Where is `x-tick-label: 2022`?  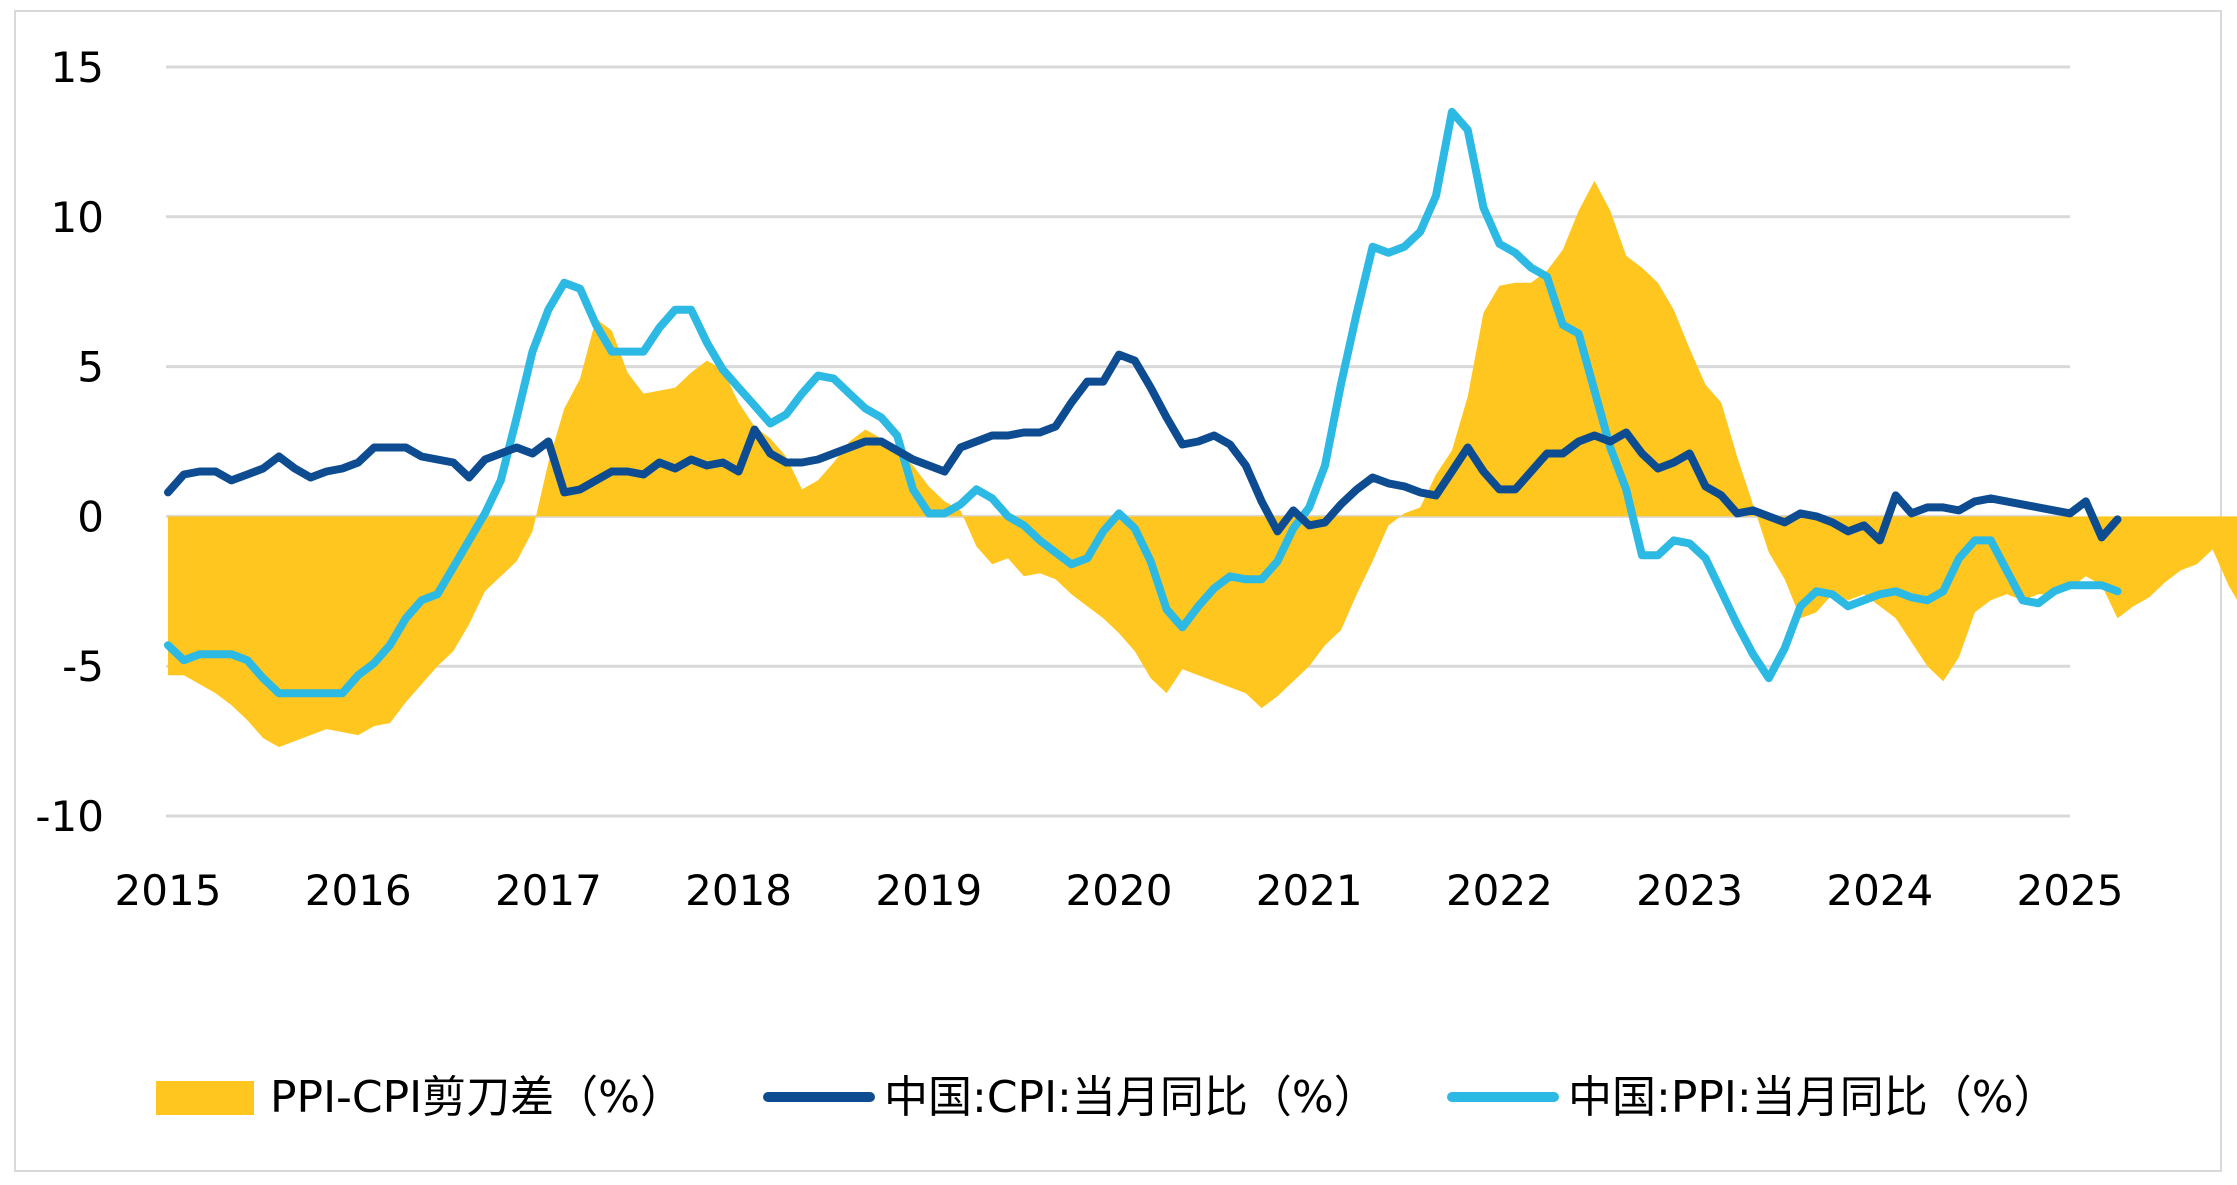 x-tick-label: 2022 is located at coordinates (1499, 890).